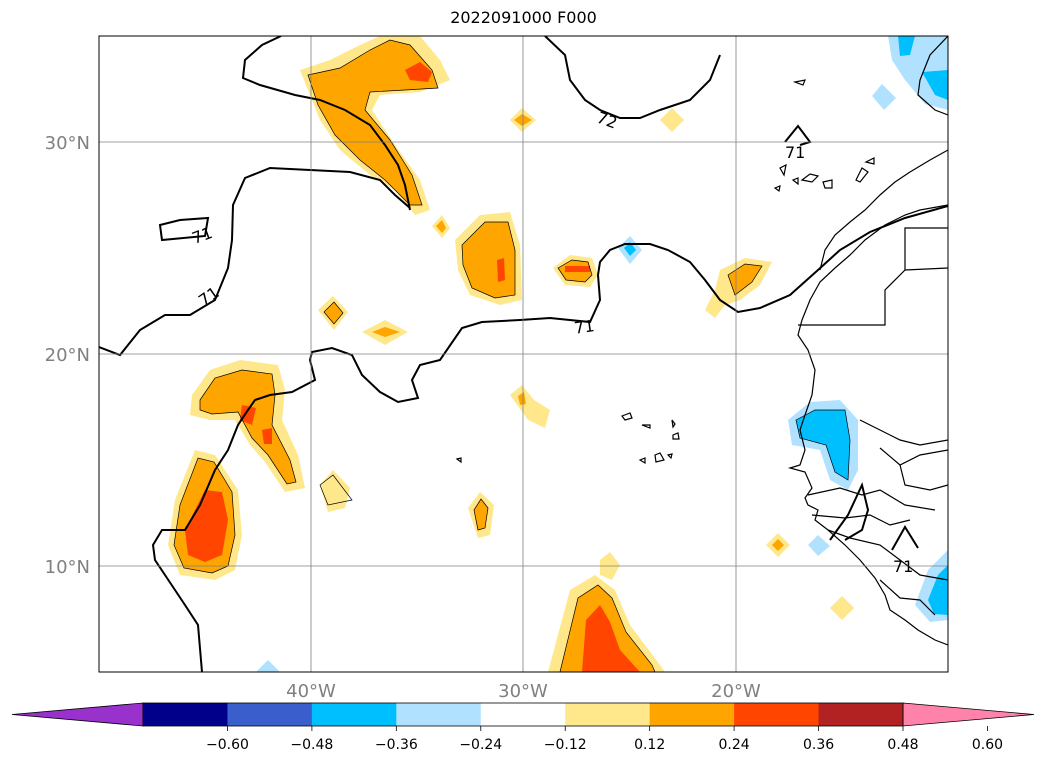  I want to click on spain-coastline, so click(932, 76).